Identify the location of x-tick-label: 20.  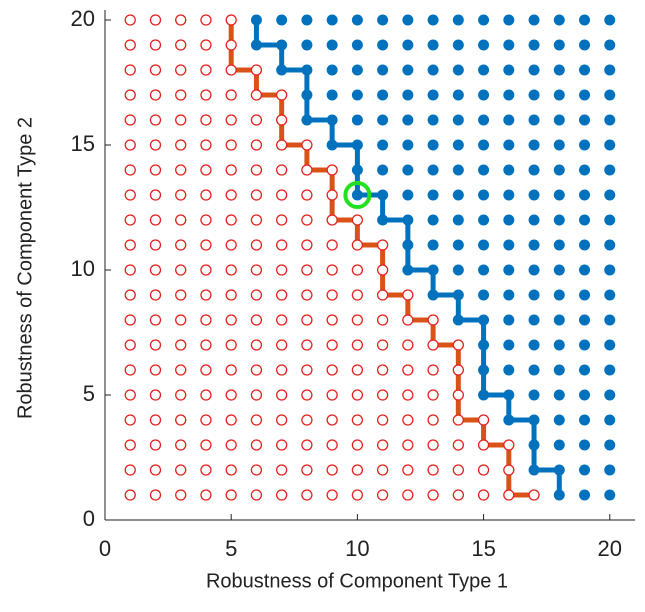
(610, 548).